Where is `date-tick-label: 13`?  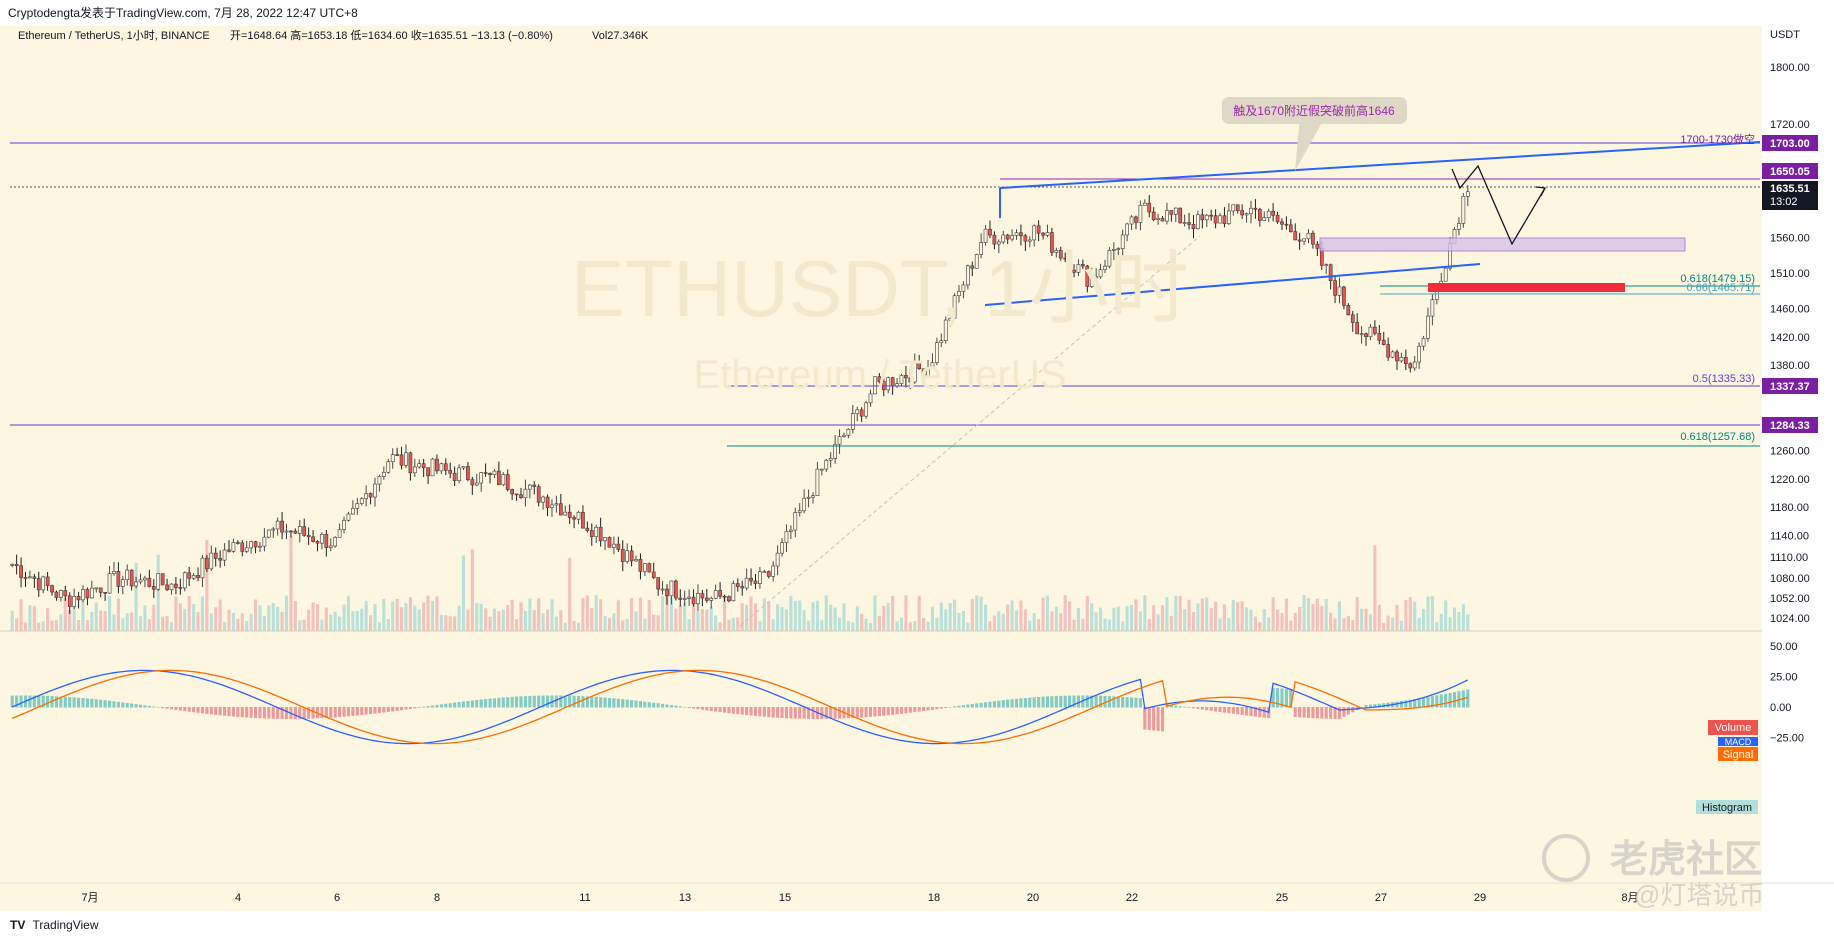 date-tick-label: 13 is located at coordinates (685, 898).